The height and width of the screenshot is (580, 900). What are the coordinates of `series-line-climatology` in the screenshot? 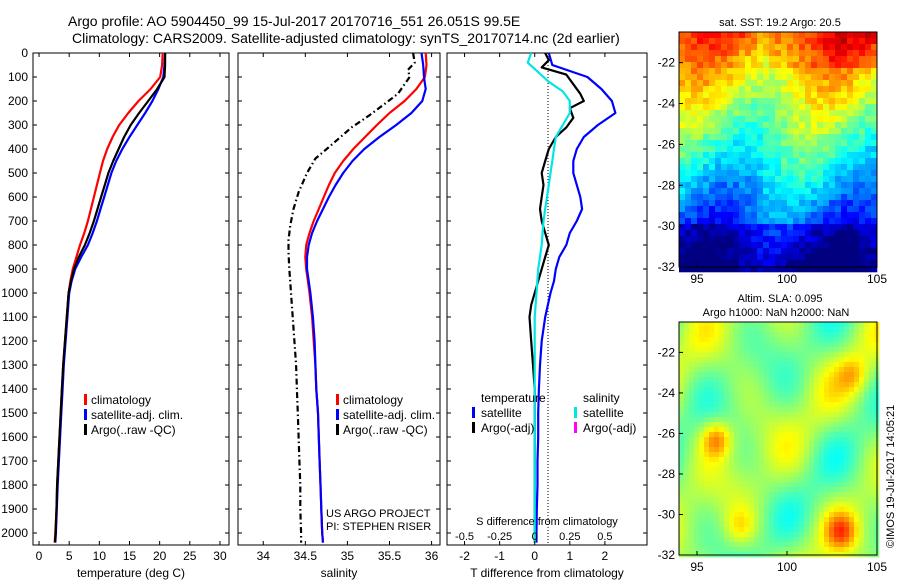 It's located at (108, 298).